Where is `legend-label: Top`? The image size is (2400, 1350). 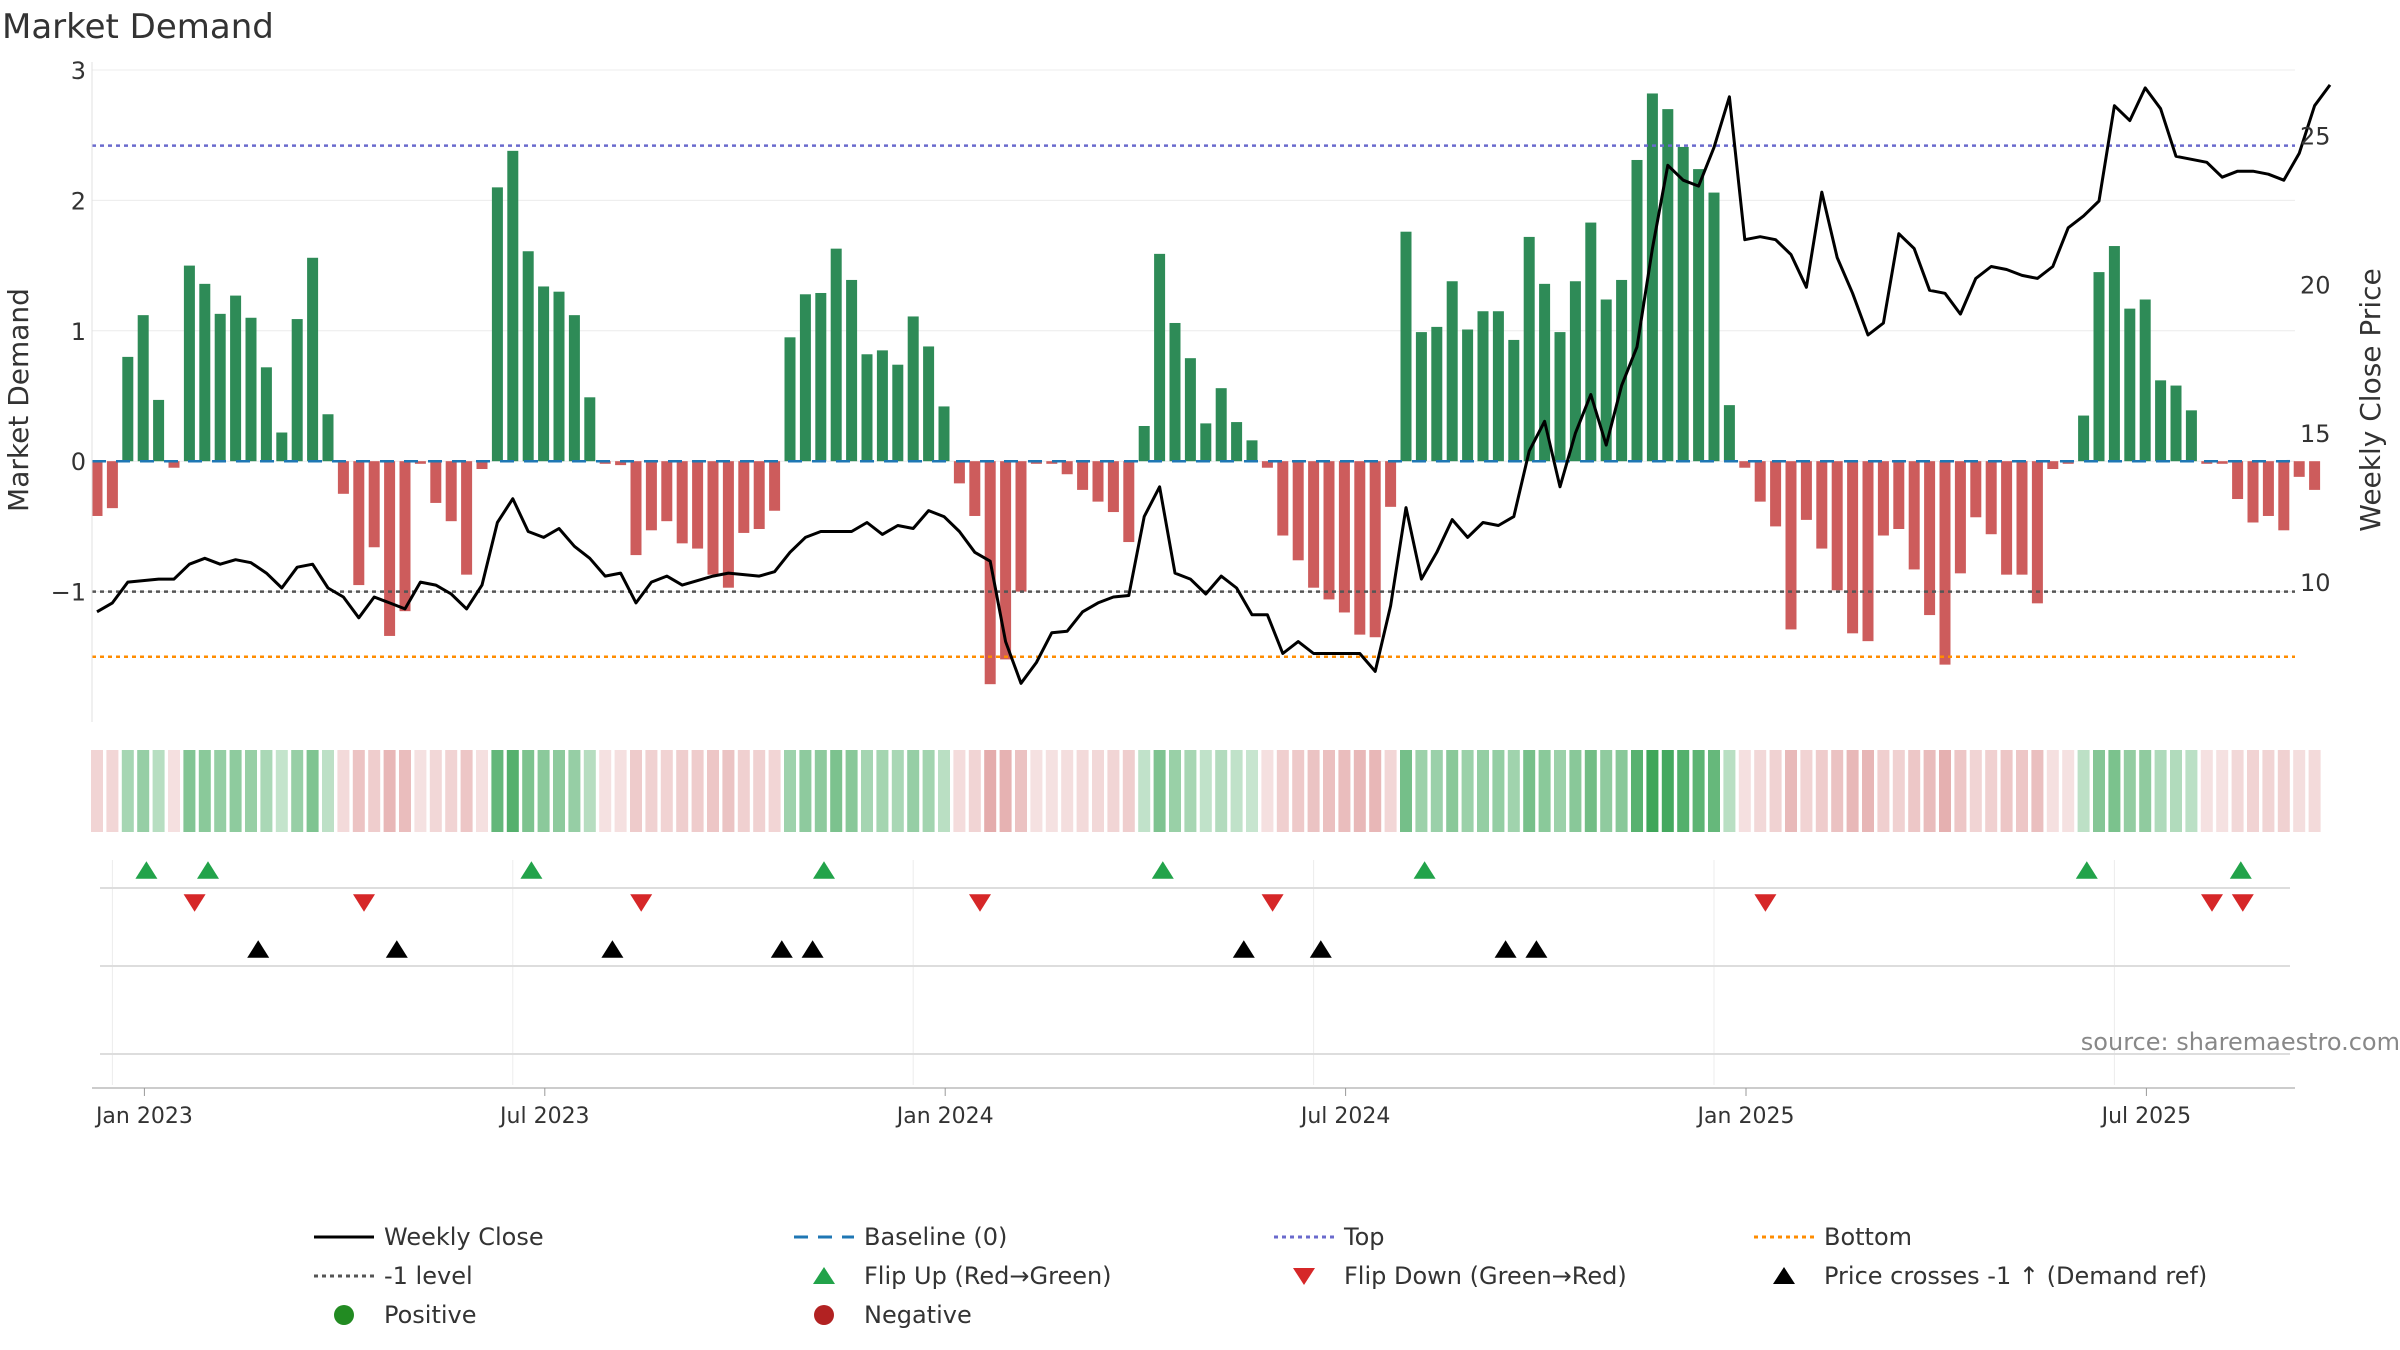 legend-label: Top is located at coordinates (1364, 1237).